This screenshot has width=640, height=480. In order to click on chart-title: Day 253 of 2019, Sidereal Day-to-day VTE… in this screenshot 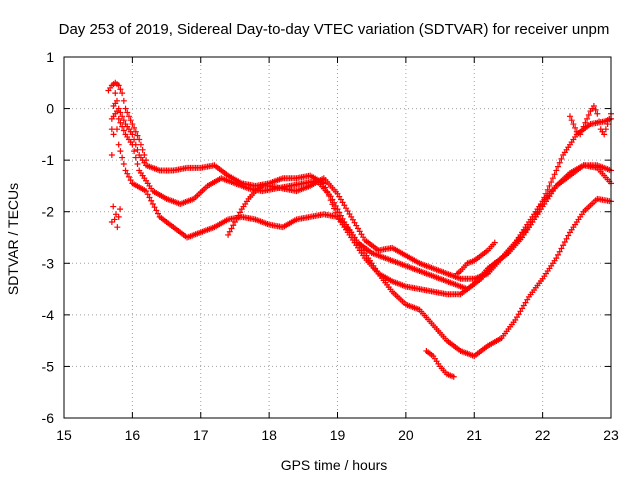, I will do `click(334, 29)`.